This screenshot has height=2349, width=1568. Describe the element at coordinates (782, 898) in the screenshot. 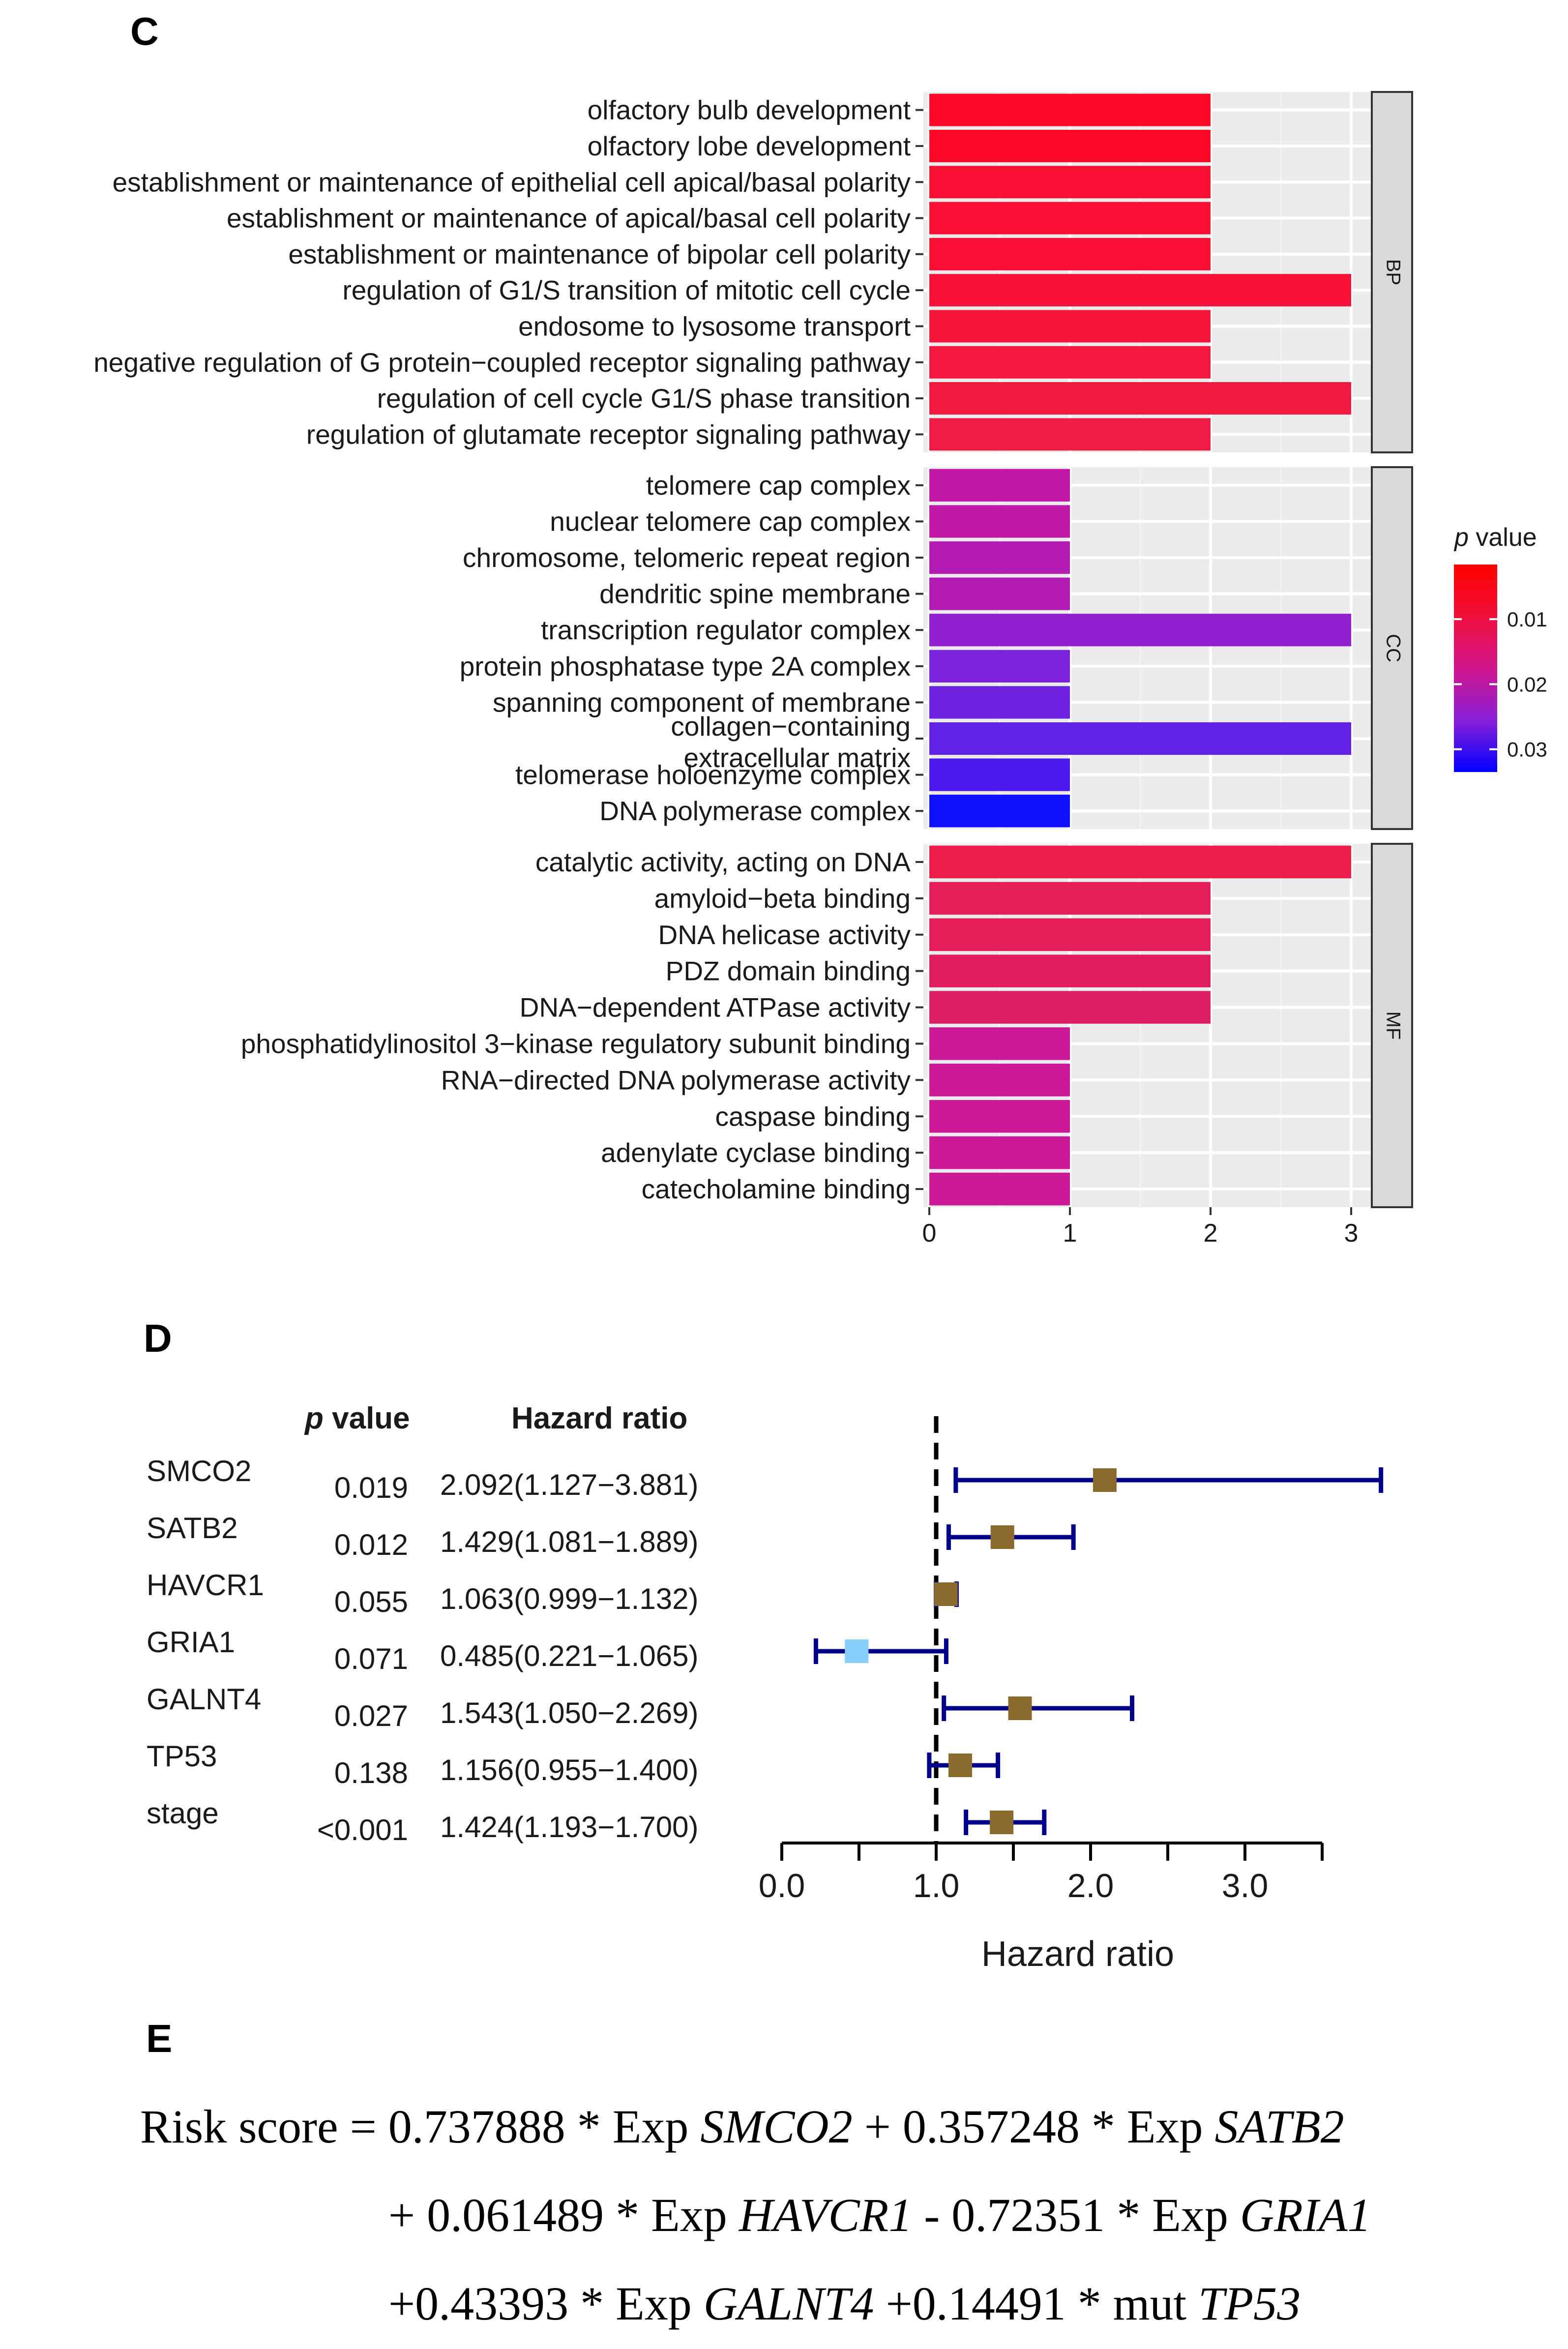

I see `term-label: amyloid−beta binding` at that location.